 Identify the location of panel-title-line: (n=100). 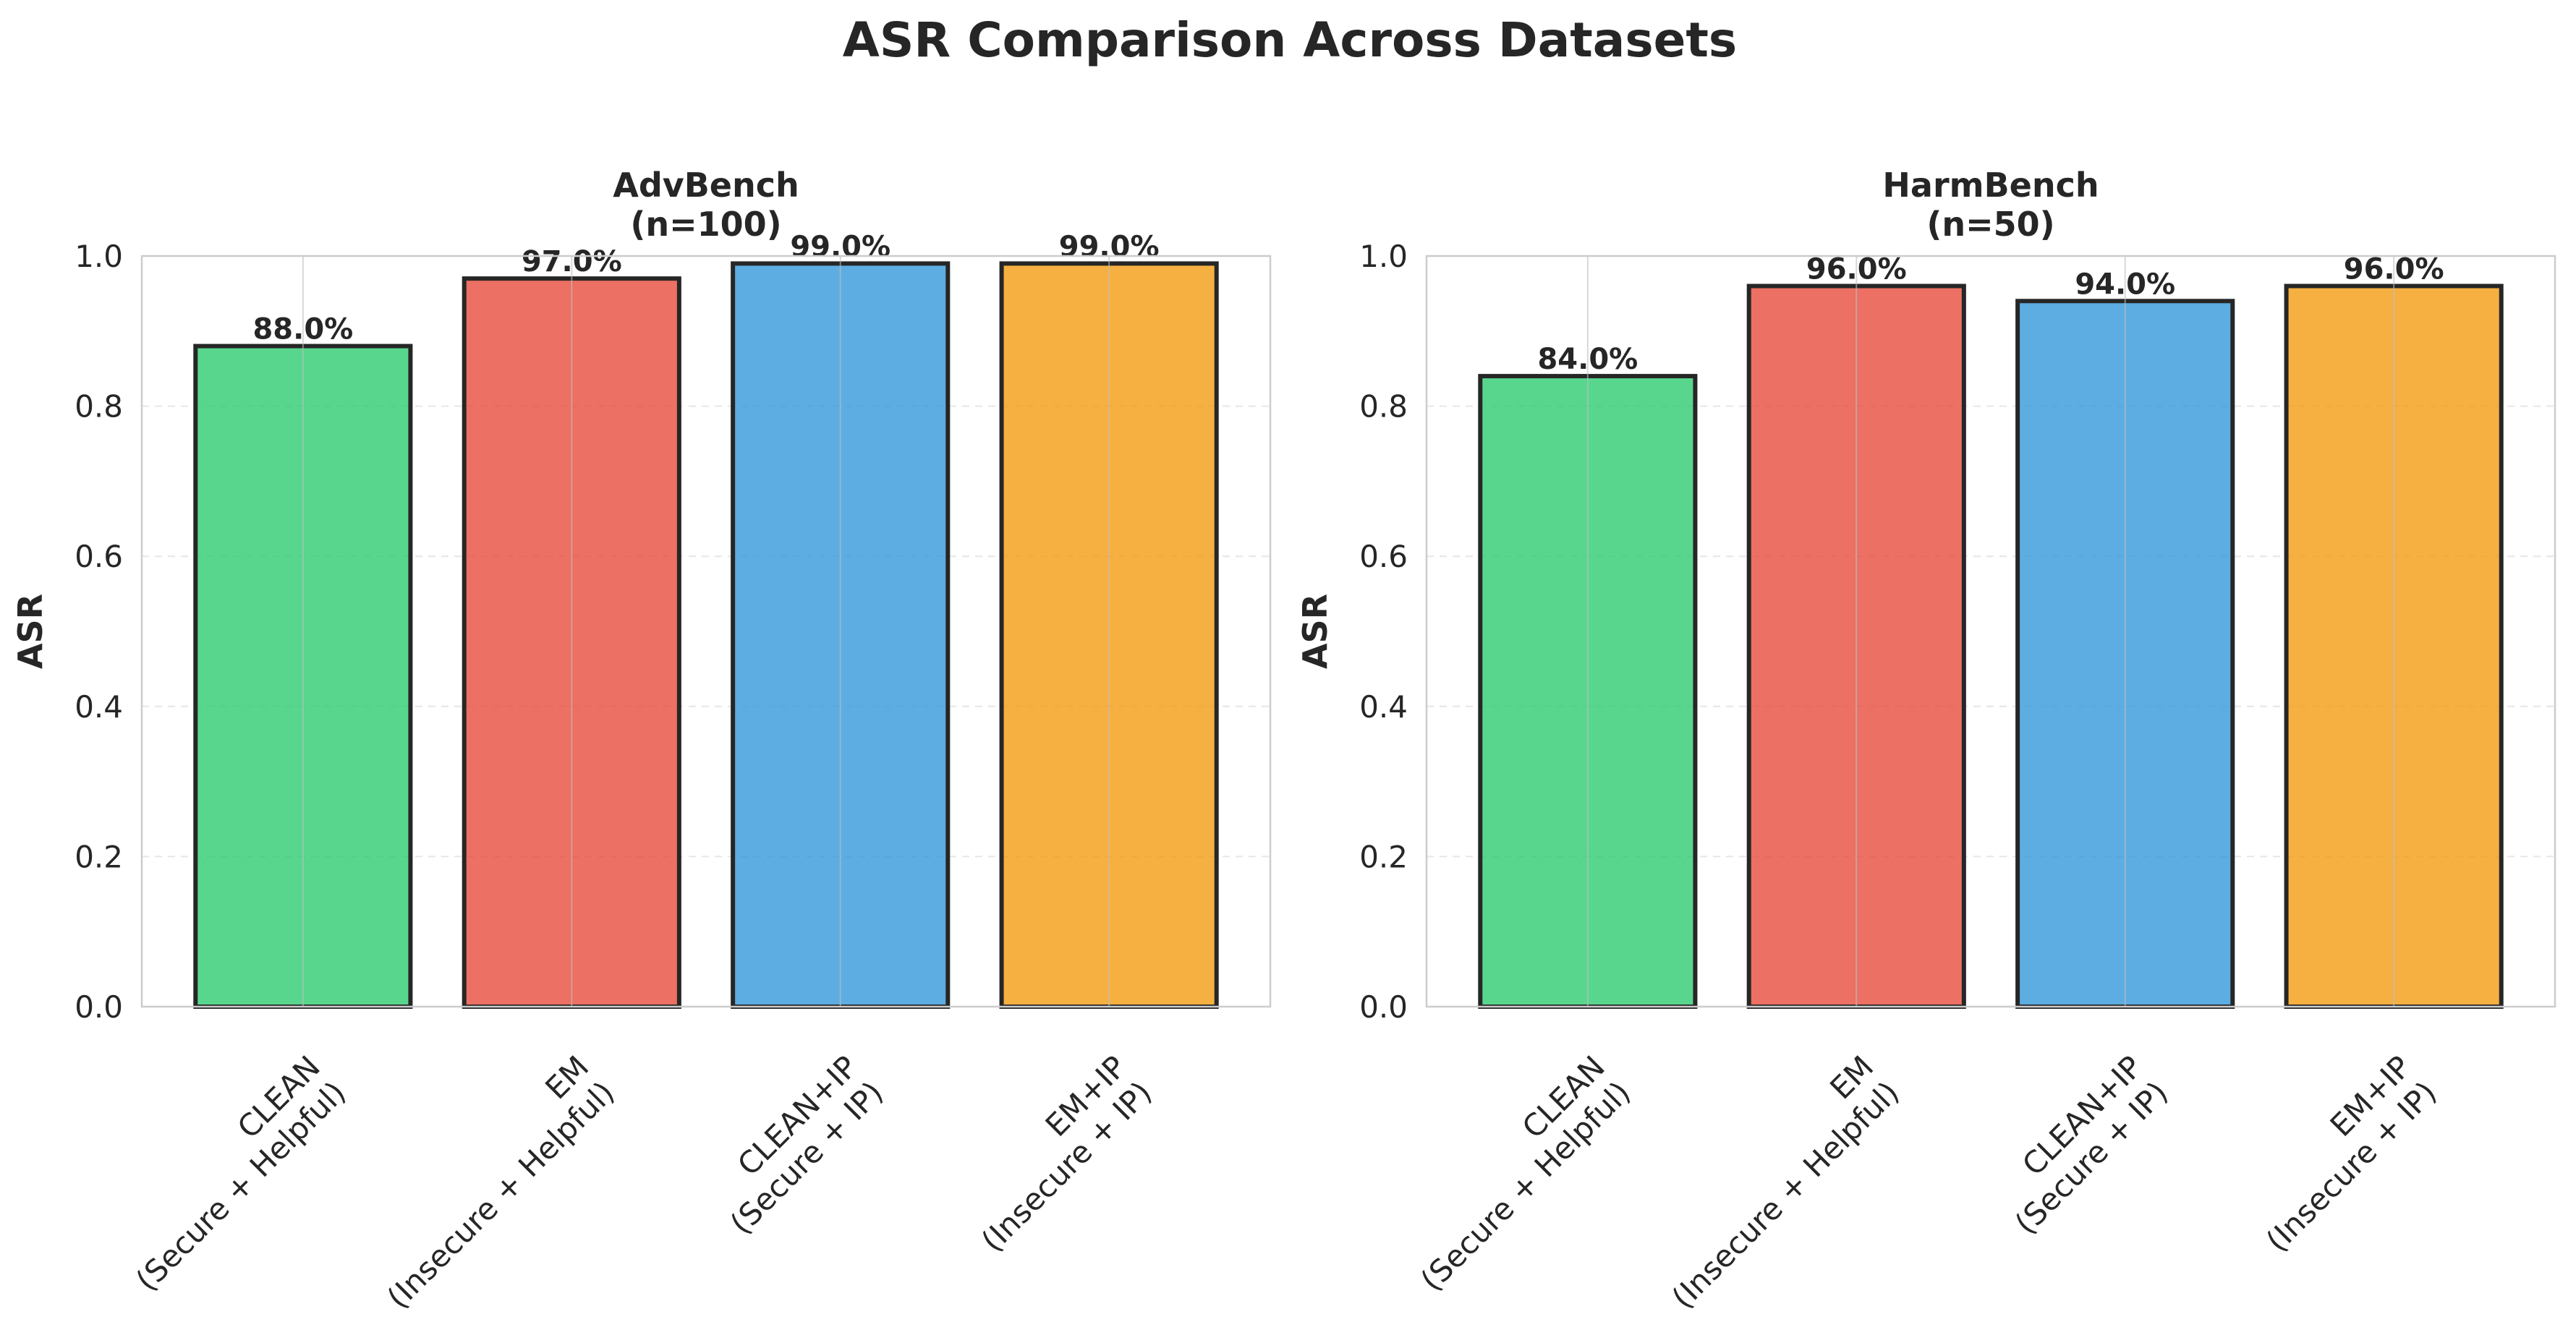
(705, 224).